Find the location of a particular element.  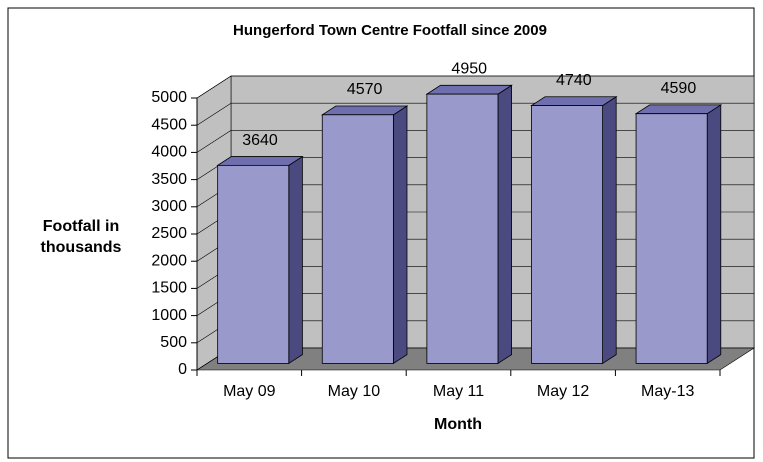

x-tick-label: May 11 is located at coordinates (458, 391).